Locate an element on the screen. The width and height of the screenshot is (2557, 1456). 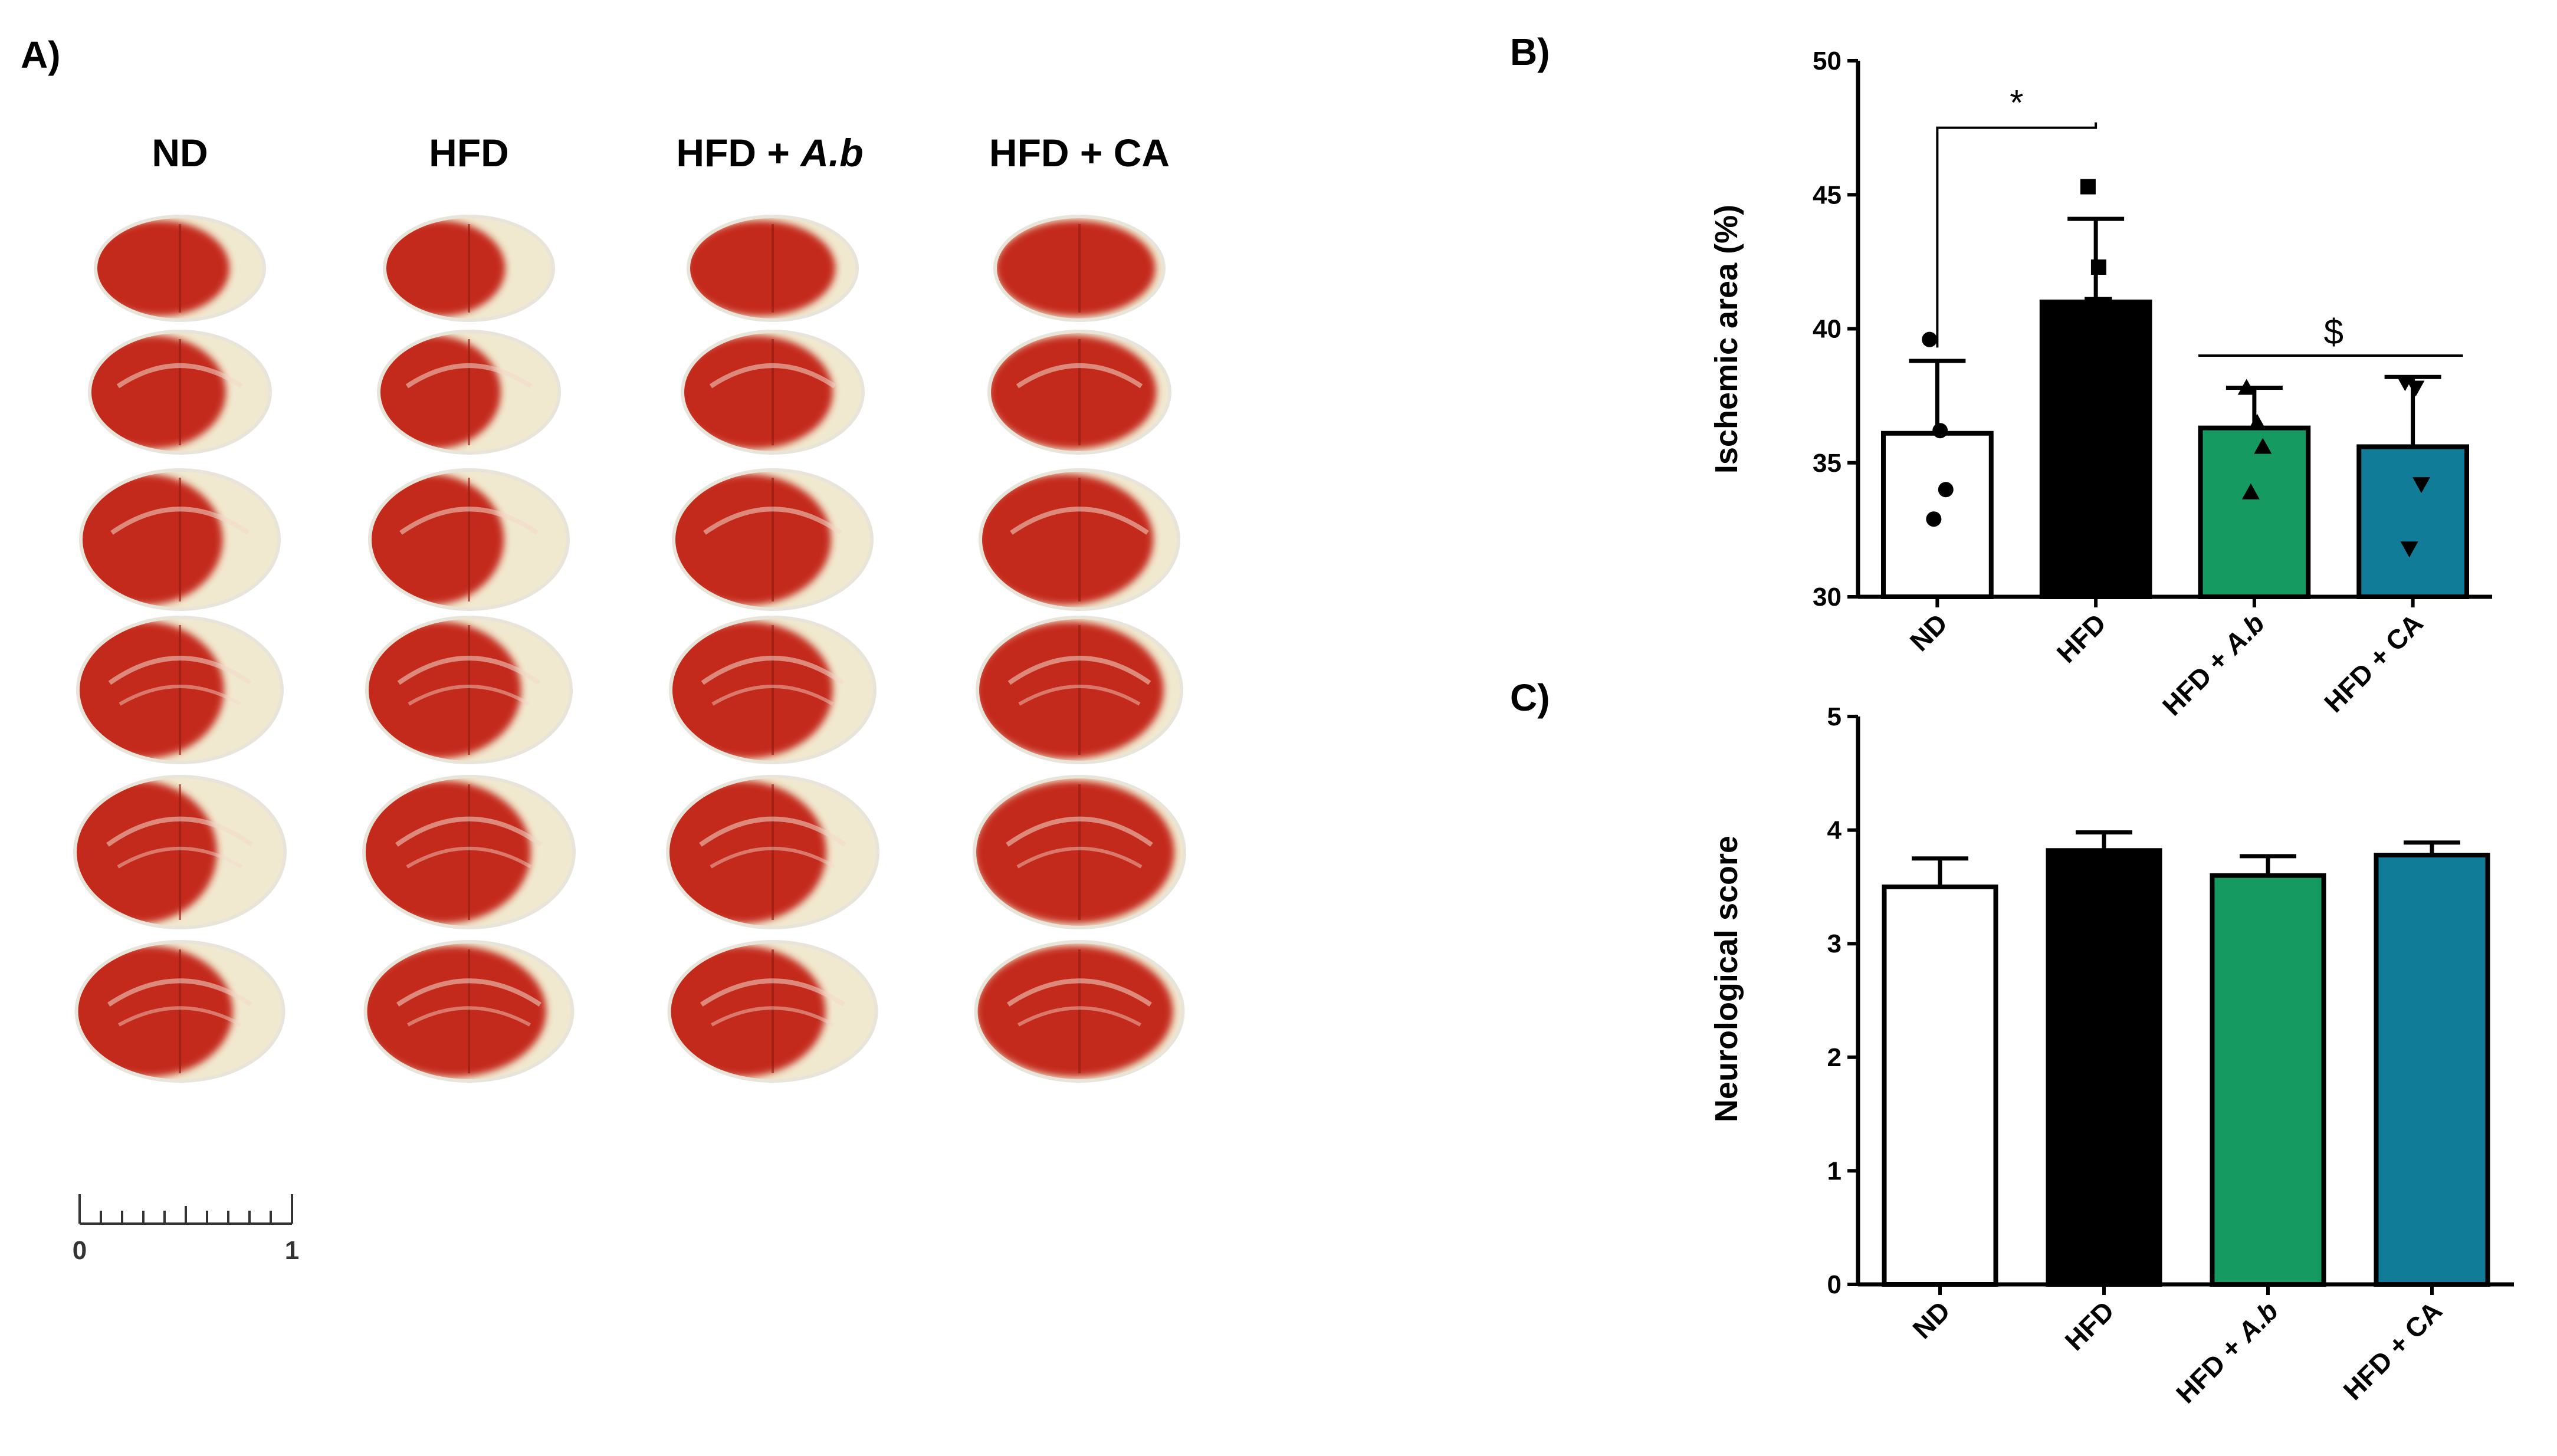
header-hfd: HFD is located at coordinates (469, 153).